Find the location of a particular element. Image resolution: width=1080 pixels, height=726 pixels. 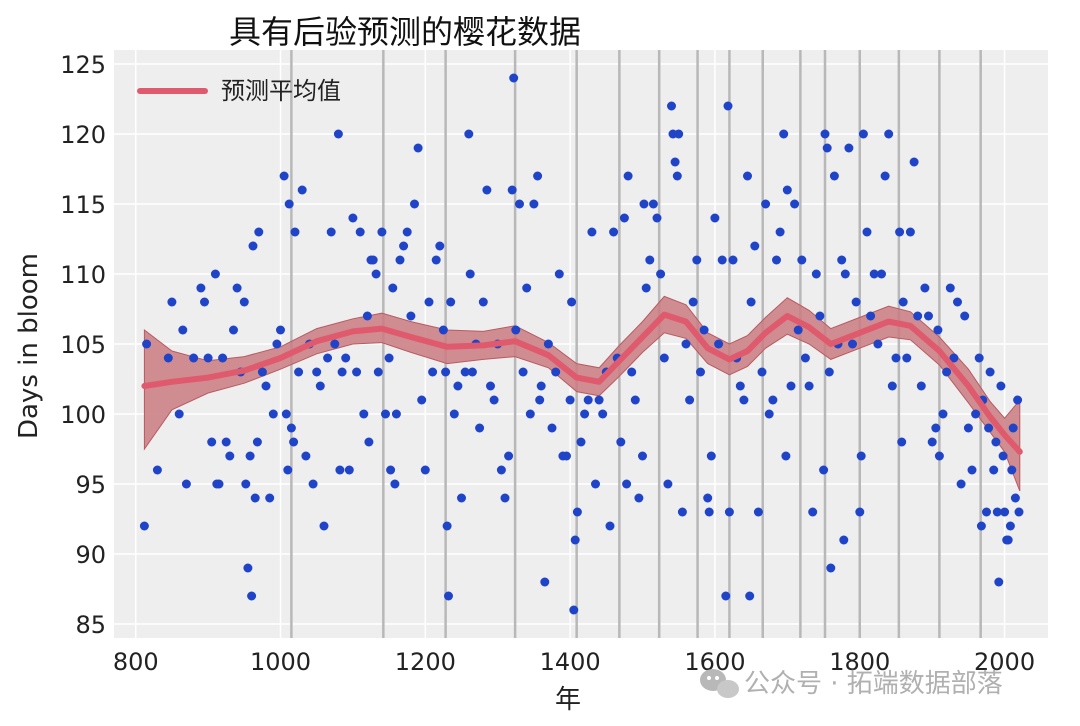

y-tick-label: 90 is located at coordinates (90, 555).